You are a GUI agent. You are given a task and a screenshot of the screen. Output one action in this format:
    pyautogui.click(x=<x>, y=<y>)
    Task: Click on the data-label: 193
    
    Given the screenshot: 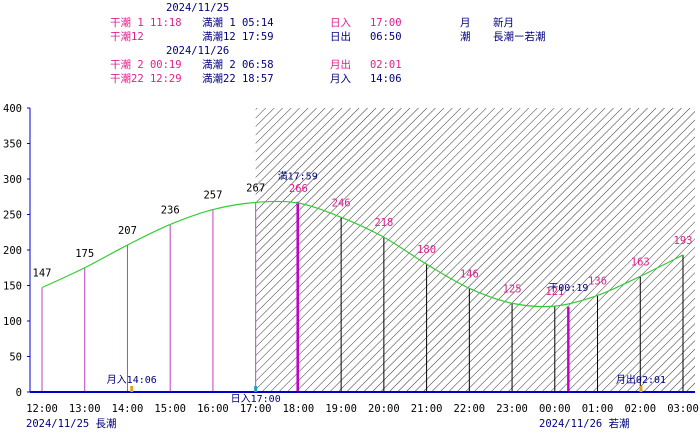 What is the action you would take?
    pyautogui.click(x=683, y=241)
    